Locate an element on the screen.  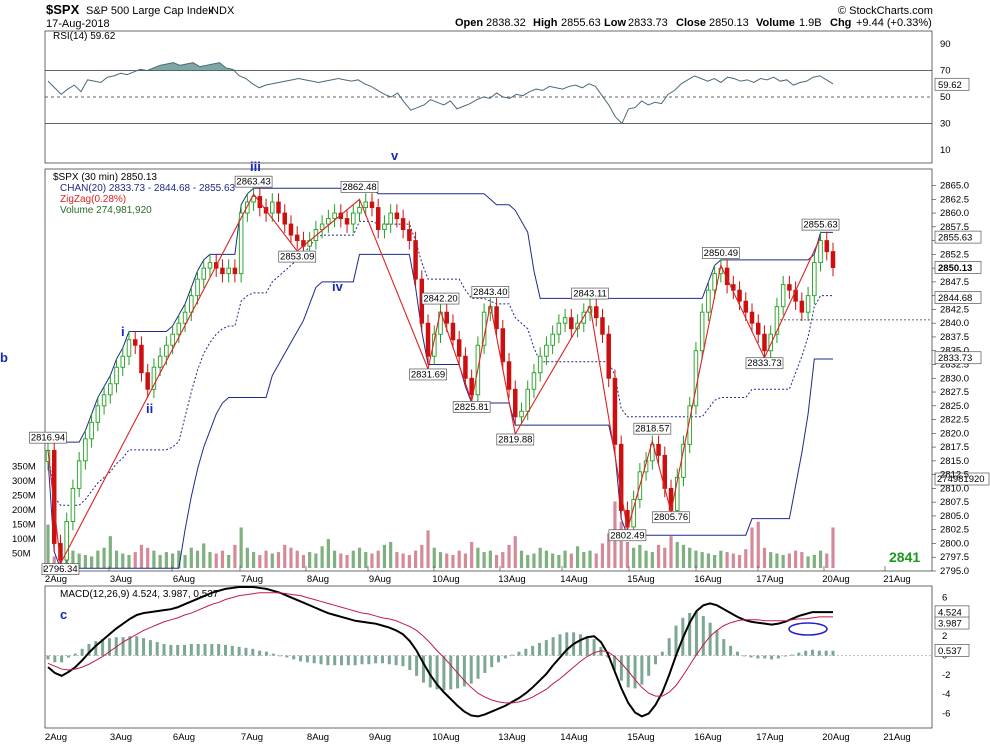
price-tick-2807.5: 2807.5 is located at coordinates (954, 502).